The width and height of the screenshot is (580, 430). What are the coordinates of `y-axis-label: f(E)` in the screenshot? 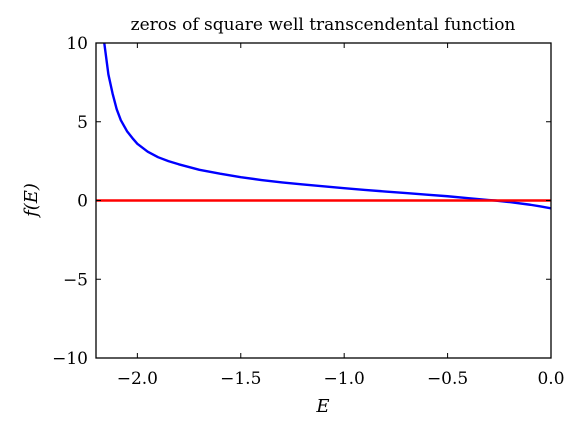 It's located at (31, 201).